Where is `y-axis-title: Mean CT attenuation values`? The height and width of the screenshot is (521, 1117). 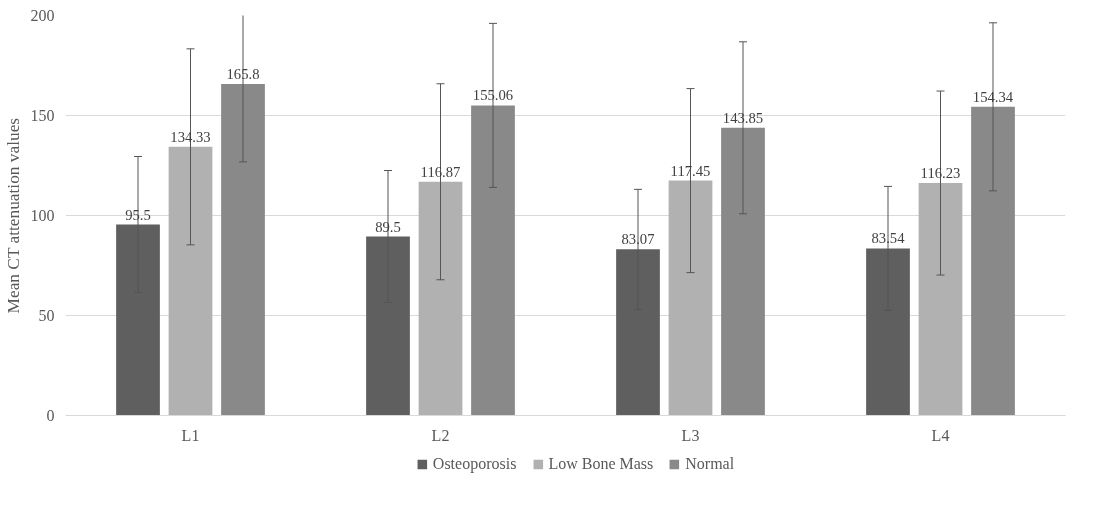 y-axis-title: Mean CT attenuation values is located at coordinates (13, 215).